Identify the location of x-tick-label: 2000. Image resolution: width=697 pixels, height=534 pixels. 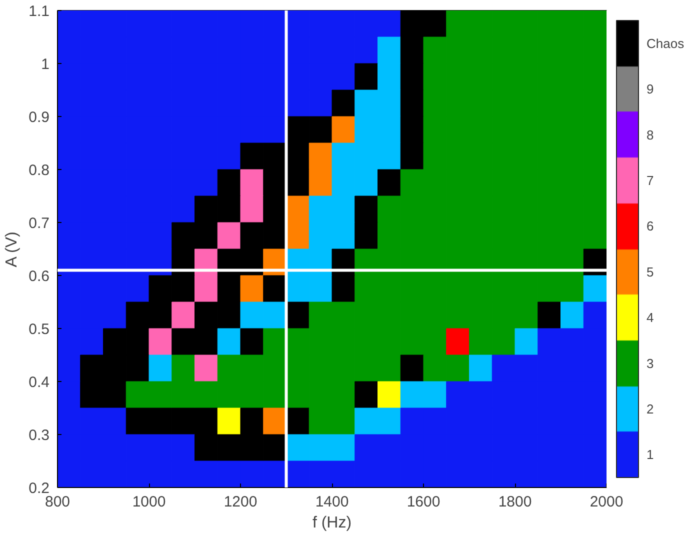
(607, 502).